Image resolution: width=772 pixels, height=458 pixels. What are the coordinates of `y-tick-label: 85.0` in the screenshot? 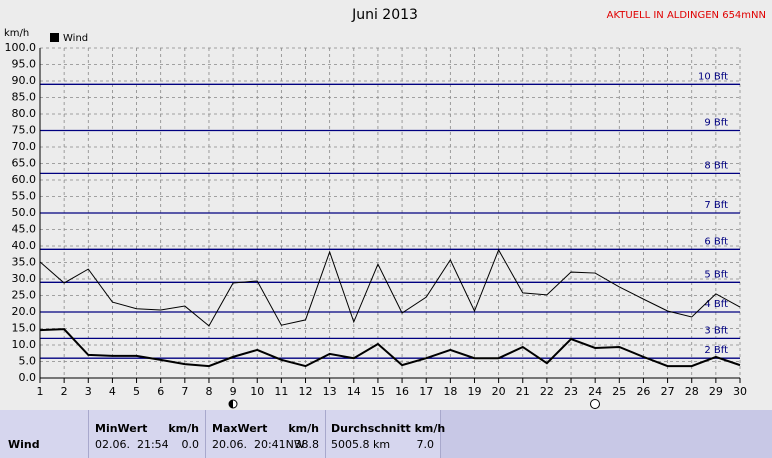 It's located at (24, 97).